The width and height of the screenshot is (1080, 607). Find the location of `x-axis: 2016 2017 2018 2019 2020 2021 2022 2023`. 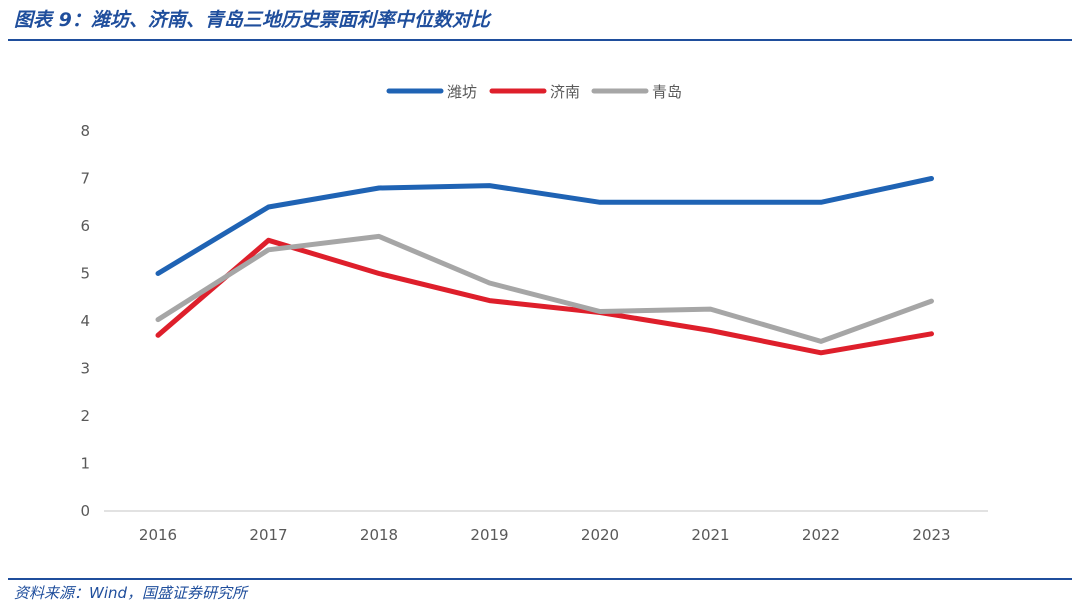

x-axis: 2016 2017 2018 2019 2020 2021 2022 2023 is located at coordinates (546, 527).